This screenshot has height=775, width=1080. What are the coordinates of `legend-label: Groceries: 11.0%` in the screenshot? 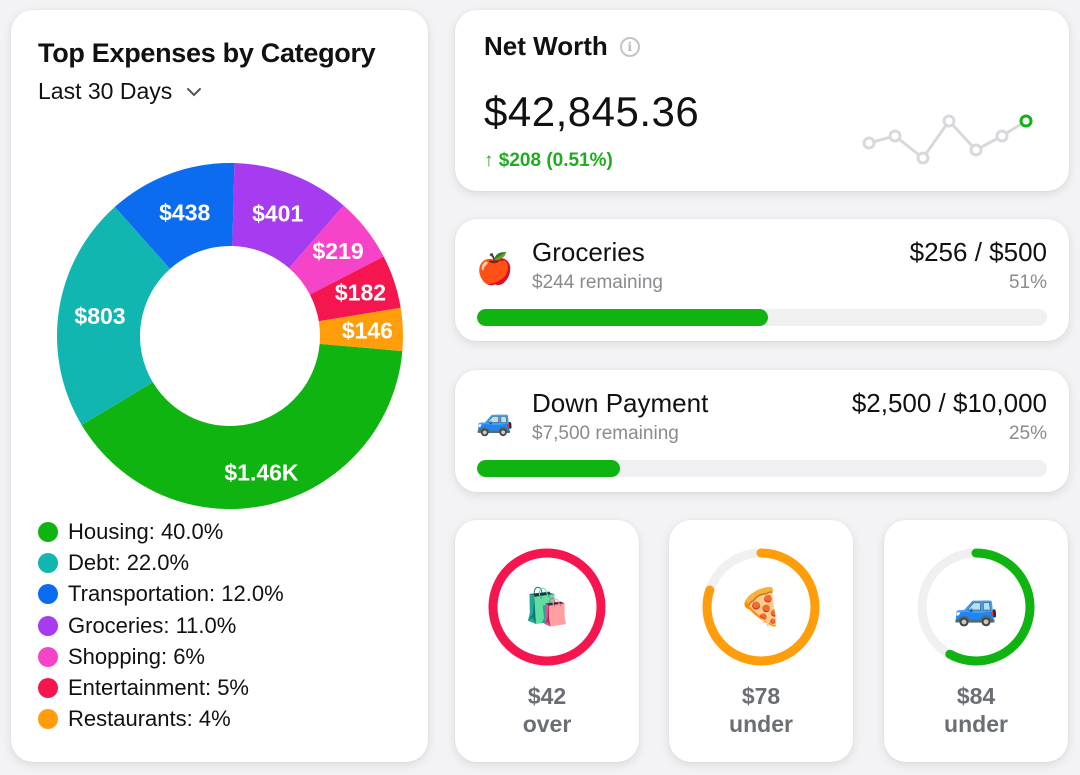 It's located at (152, 625).